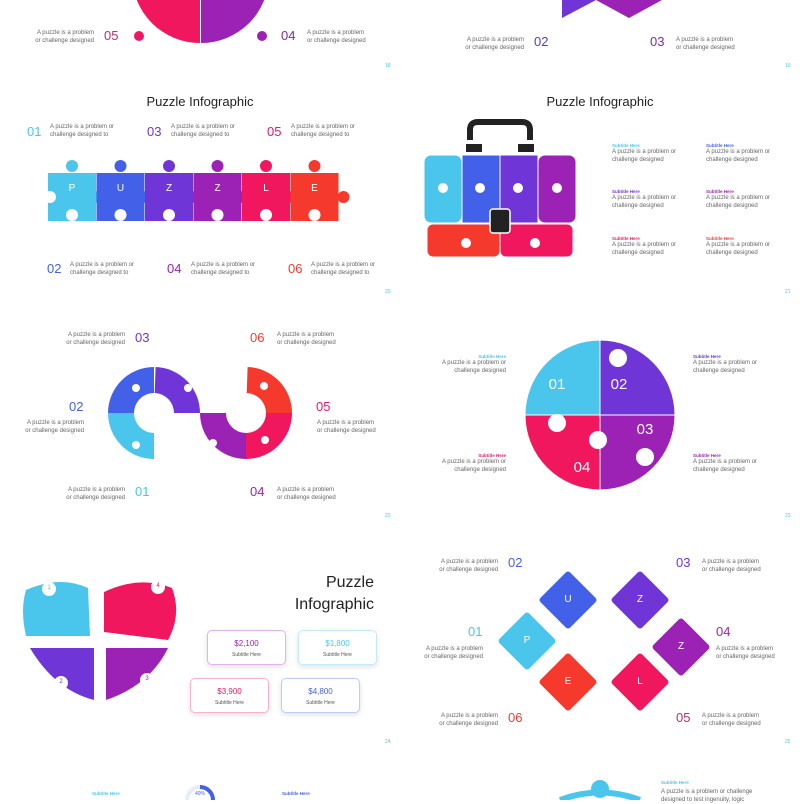  Describe the element at coordinates (723, 631) in the screenshot. I see `slide25-num-04: 04` at that location.